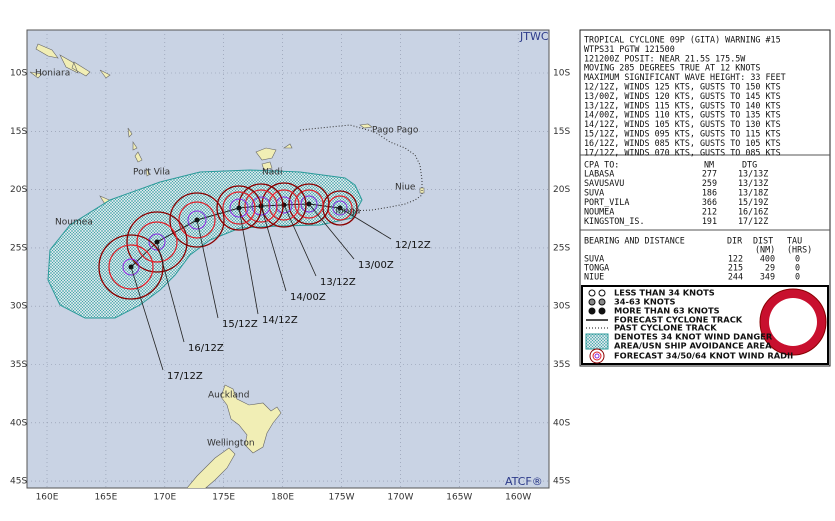 This screenshot has height=521, width=835. What do you see at coordinates (678, 320) in the screenshot?
I see `legend-item: FORECAST CYCLONE TRACK` at bounding box center [678, 320].